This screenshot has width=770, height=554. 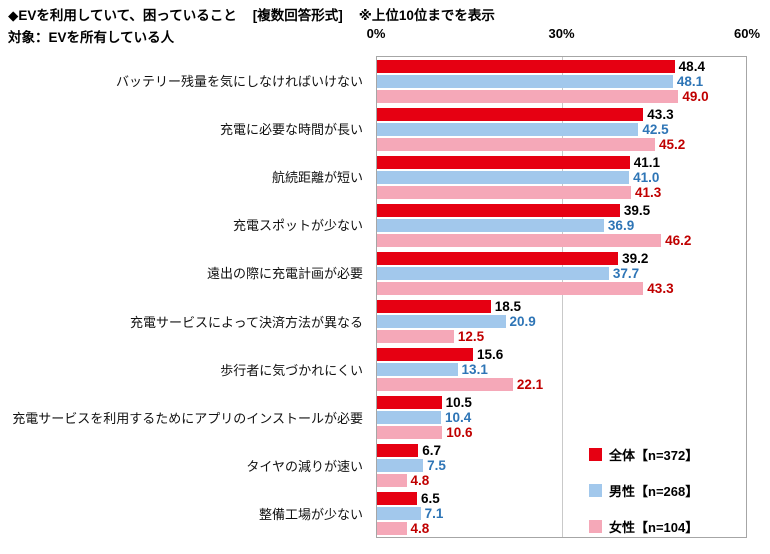 I want to click on bar-row-zentai: 41.1, so click(x=561, y=162).